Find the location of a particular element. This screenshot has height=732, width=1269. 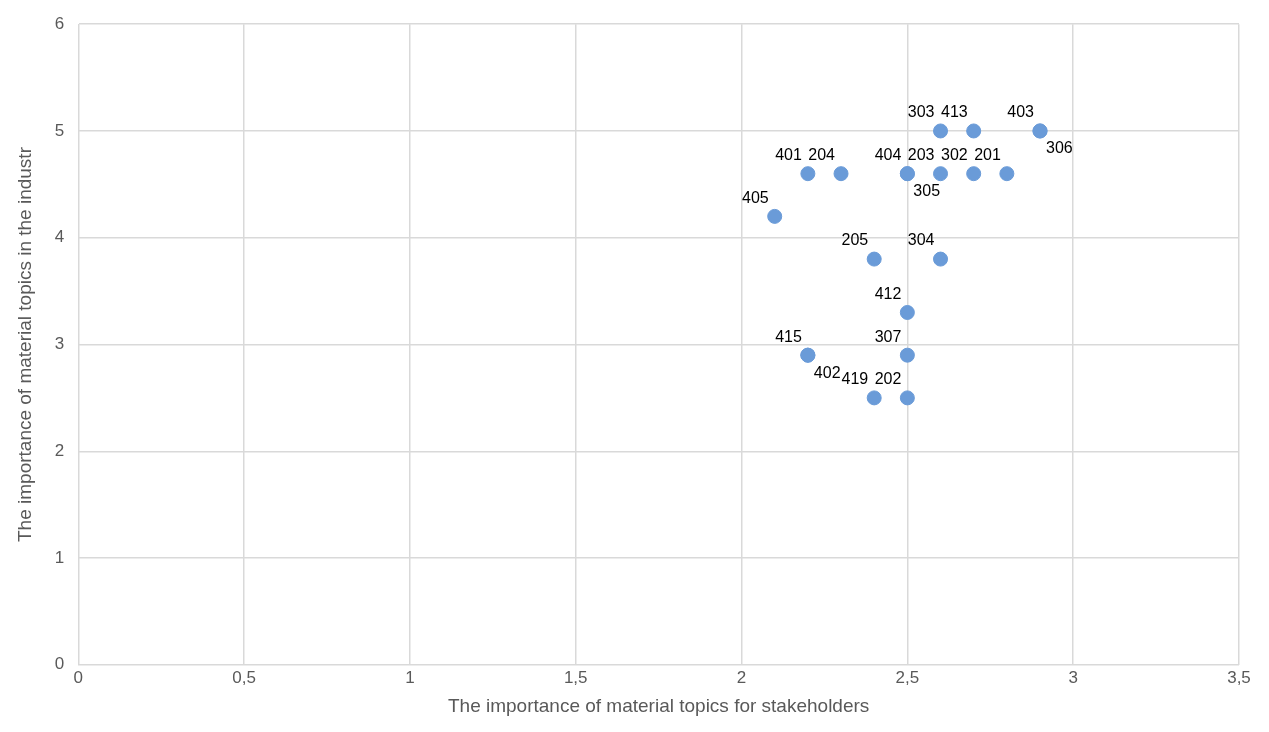

y-tick-label: 5 is located at coordinates (59, 130).